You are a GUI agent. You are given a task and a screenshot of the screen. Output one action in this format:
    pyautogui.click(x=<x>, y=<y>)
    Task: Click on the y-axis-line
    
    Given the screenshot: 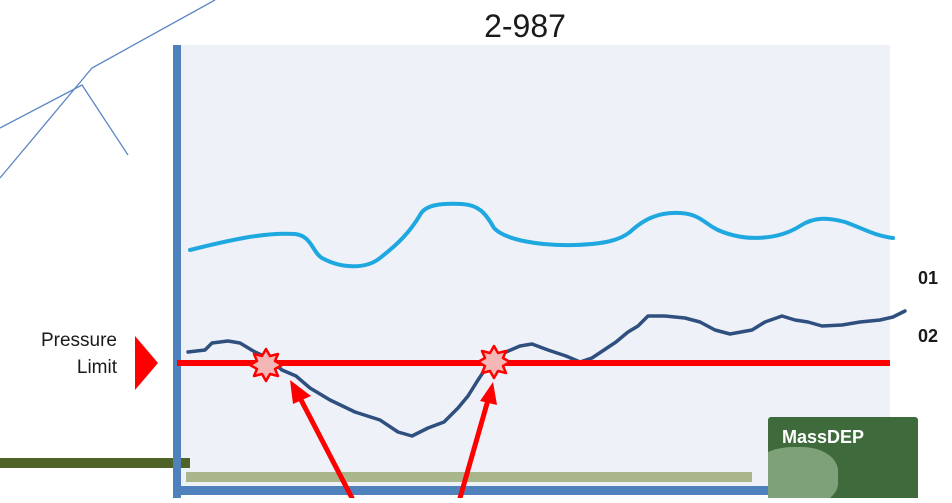 What is the action you would take?
    pyautogui.click(x=177, y=271)
    